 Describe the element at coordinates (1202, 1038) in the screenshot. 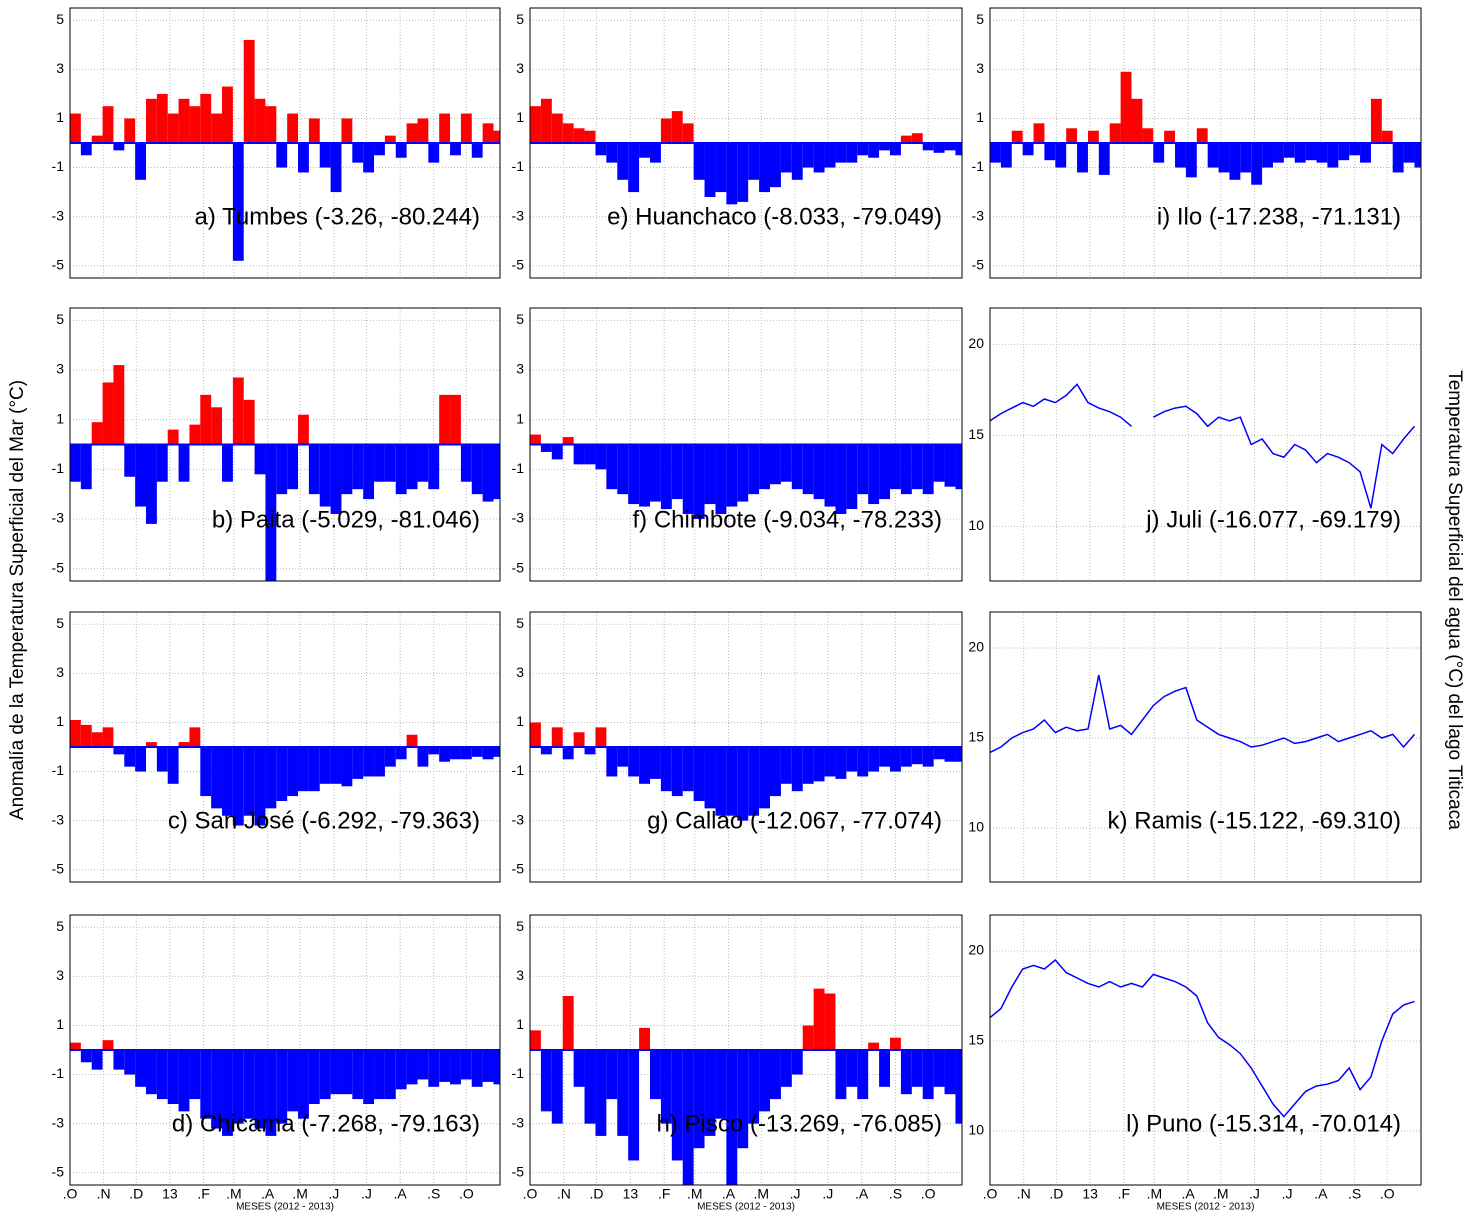

I see `line` at that location.